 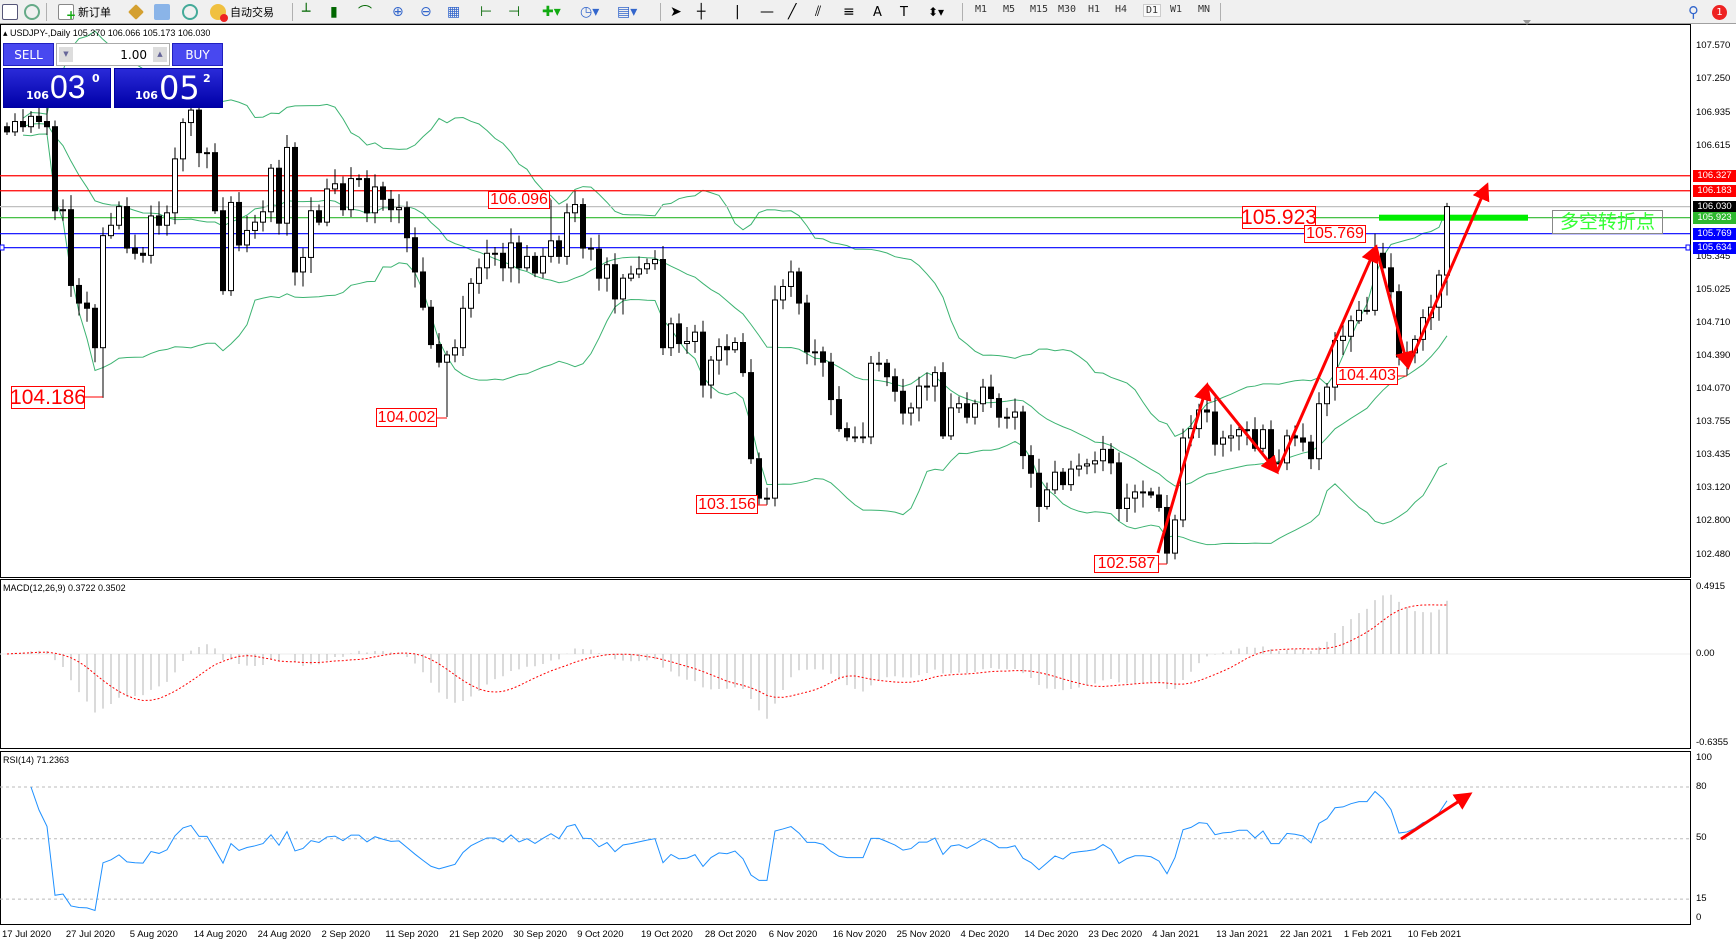 I want to click on equidistant-channel-icon: ⫽, so click(x=818, y=12).